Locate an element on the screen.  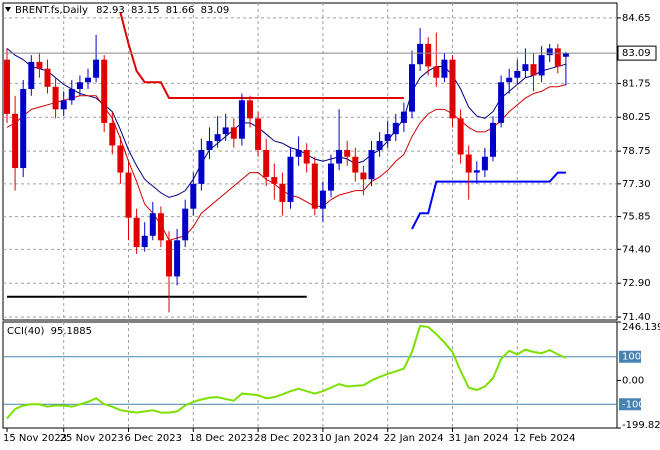
x-tick-label: 10 Jan 2024 is located at coordinates (349, 438).